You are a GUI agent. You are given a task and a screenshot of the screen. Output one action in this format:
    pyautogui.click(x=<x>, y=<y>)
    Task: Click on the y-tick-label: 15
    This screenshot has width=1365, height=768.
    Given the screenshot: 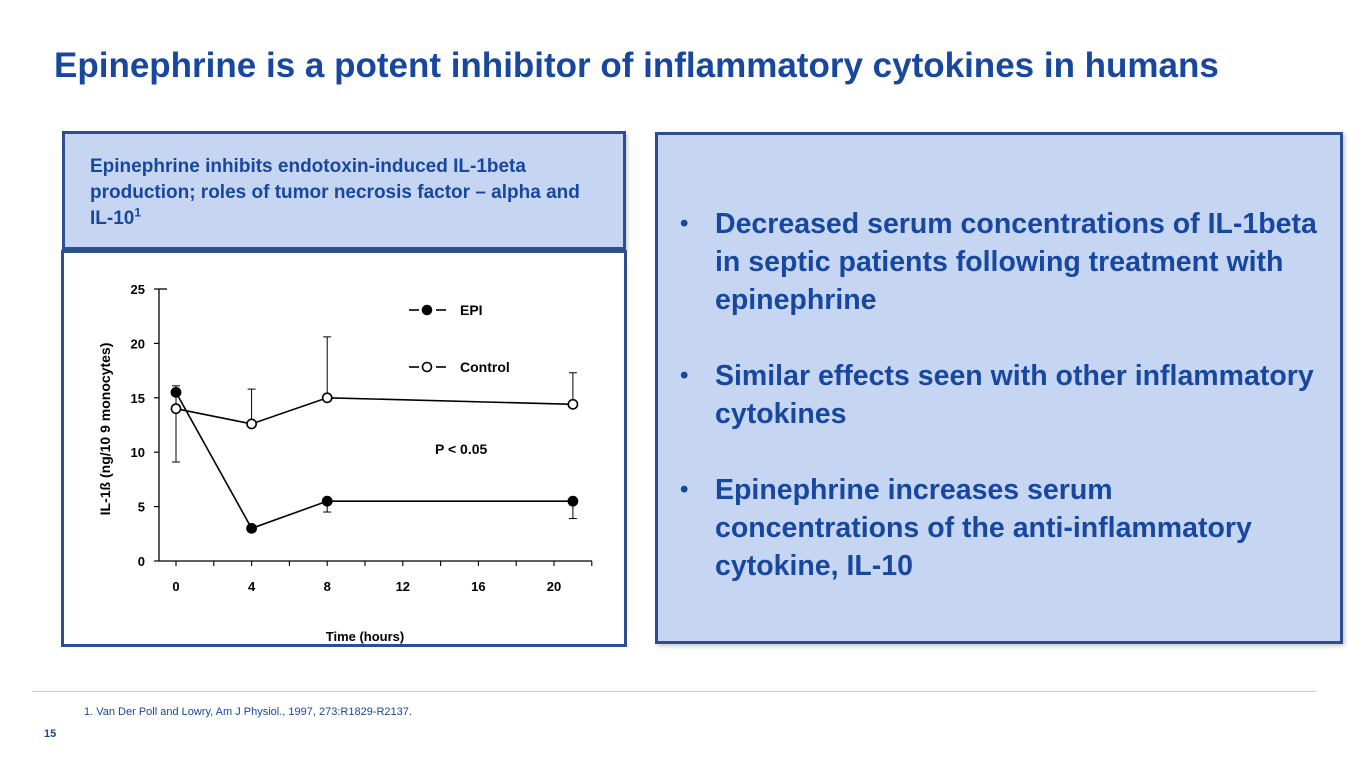 What is the action you would take?
    pyautogui.click(x=138, y=398)
    